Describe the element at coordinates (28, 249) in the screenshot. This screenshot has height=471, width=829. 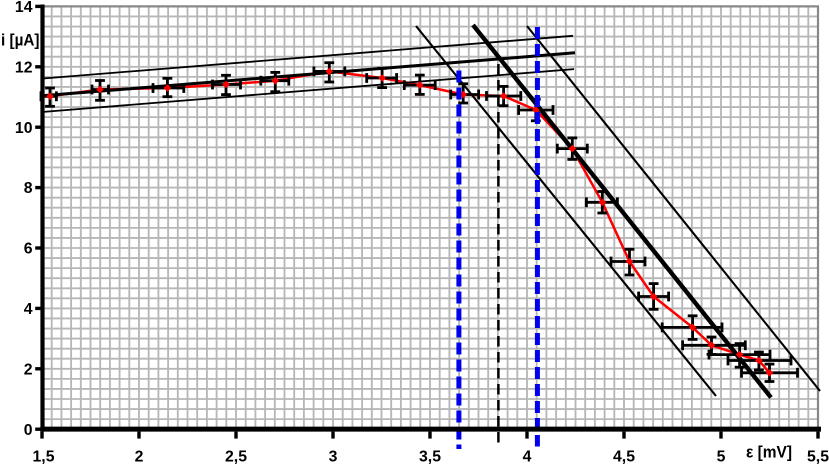
I see `svg-text: 6` at that location.